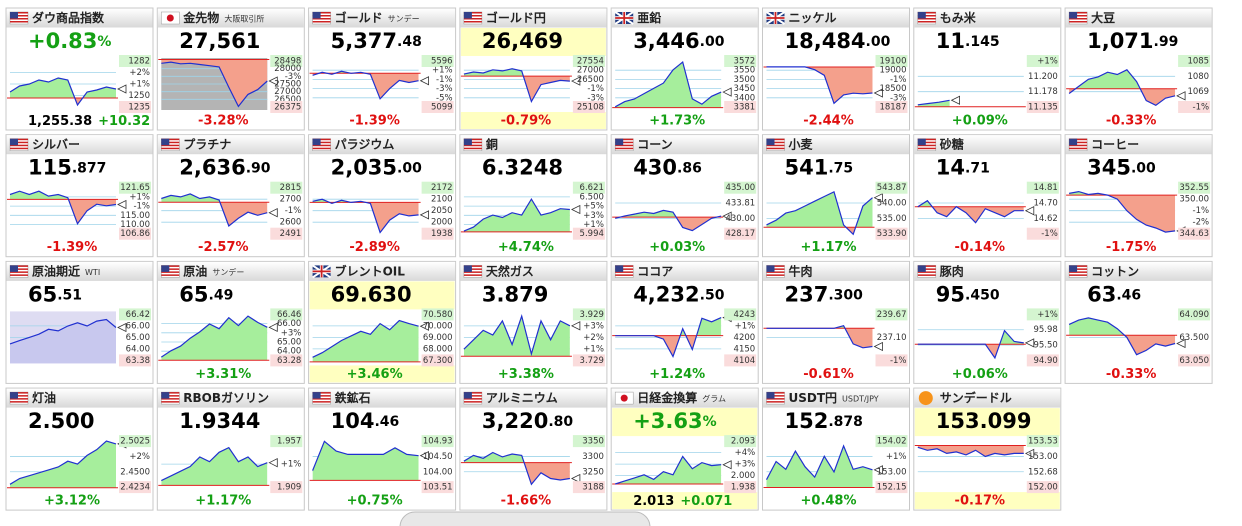 This screenshot has height=526, width=1242. I want to click on price: 3,446.00, so click(678, 41).